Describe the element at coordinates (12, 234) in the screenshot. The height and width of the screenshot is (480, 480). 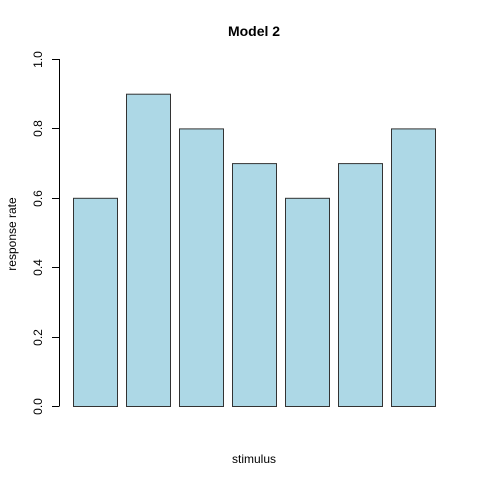
I see `y-axis-label: response rate` at that location.